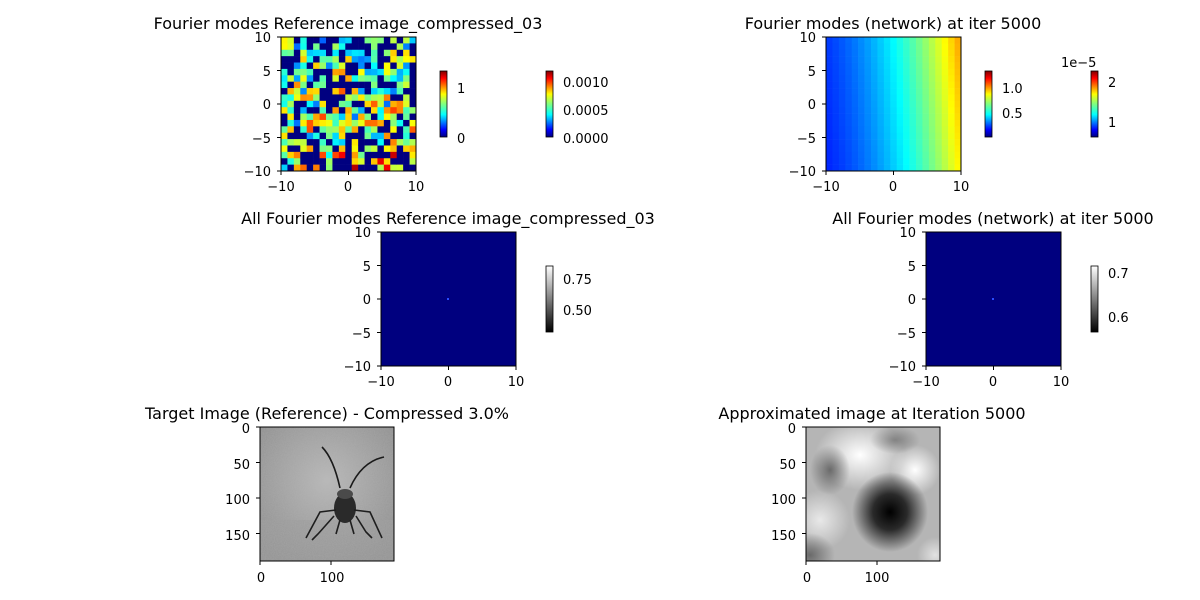 Image resolution: width=1200 pixels, height=600 pixels. Describe the element at coordinates (988, 104) in the screenshot. I see `p2-colorbar-a` at that location.